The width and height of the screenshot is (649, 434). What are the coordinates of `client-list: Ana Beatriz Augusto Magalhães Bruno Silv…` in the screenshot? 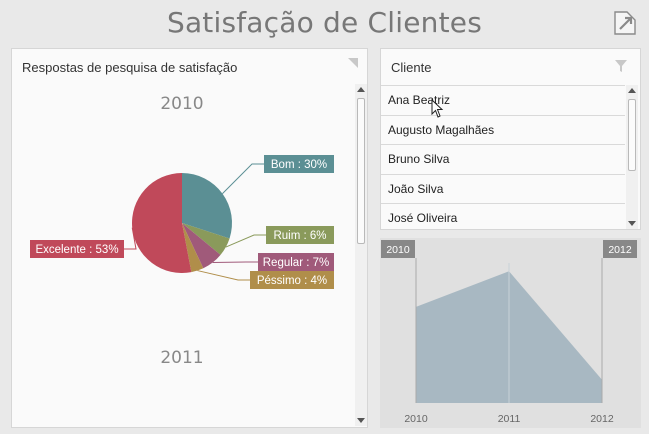 It's located at (503, 159).